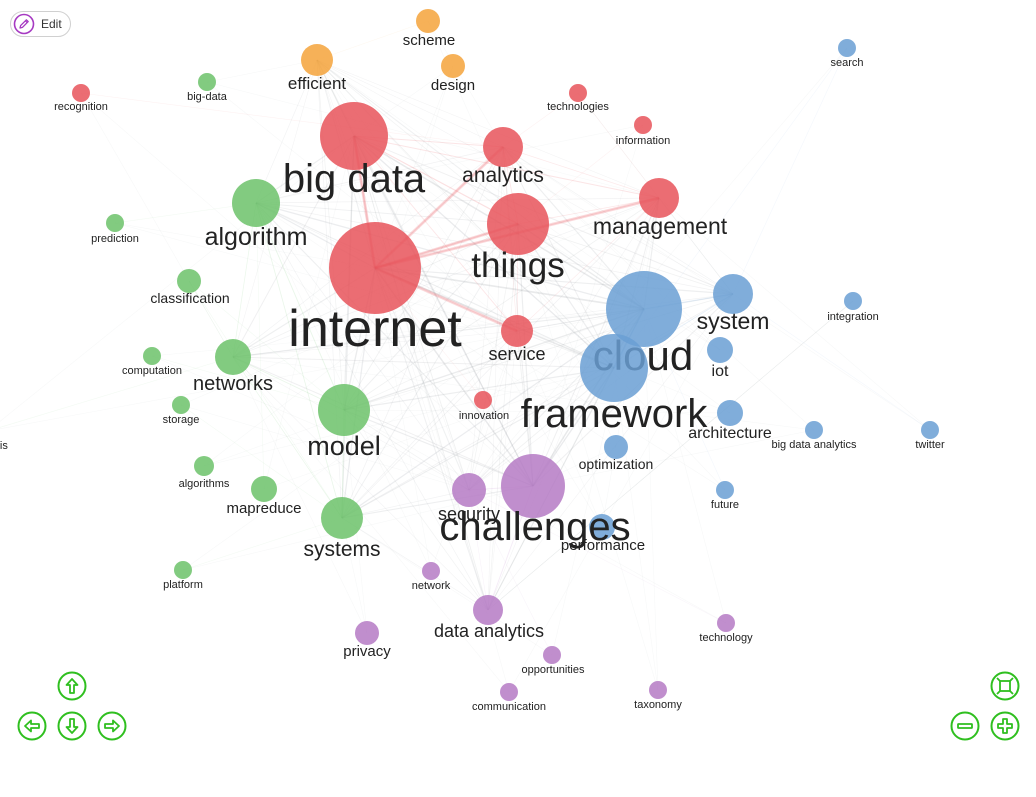  I want to click on zoom-out-button, so click(965, 726).